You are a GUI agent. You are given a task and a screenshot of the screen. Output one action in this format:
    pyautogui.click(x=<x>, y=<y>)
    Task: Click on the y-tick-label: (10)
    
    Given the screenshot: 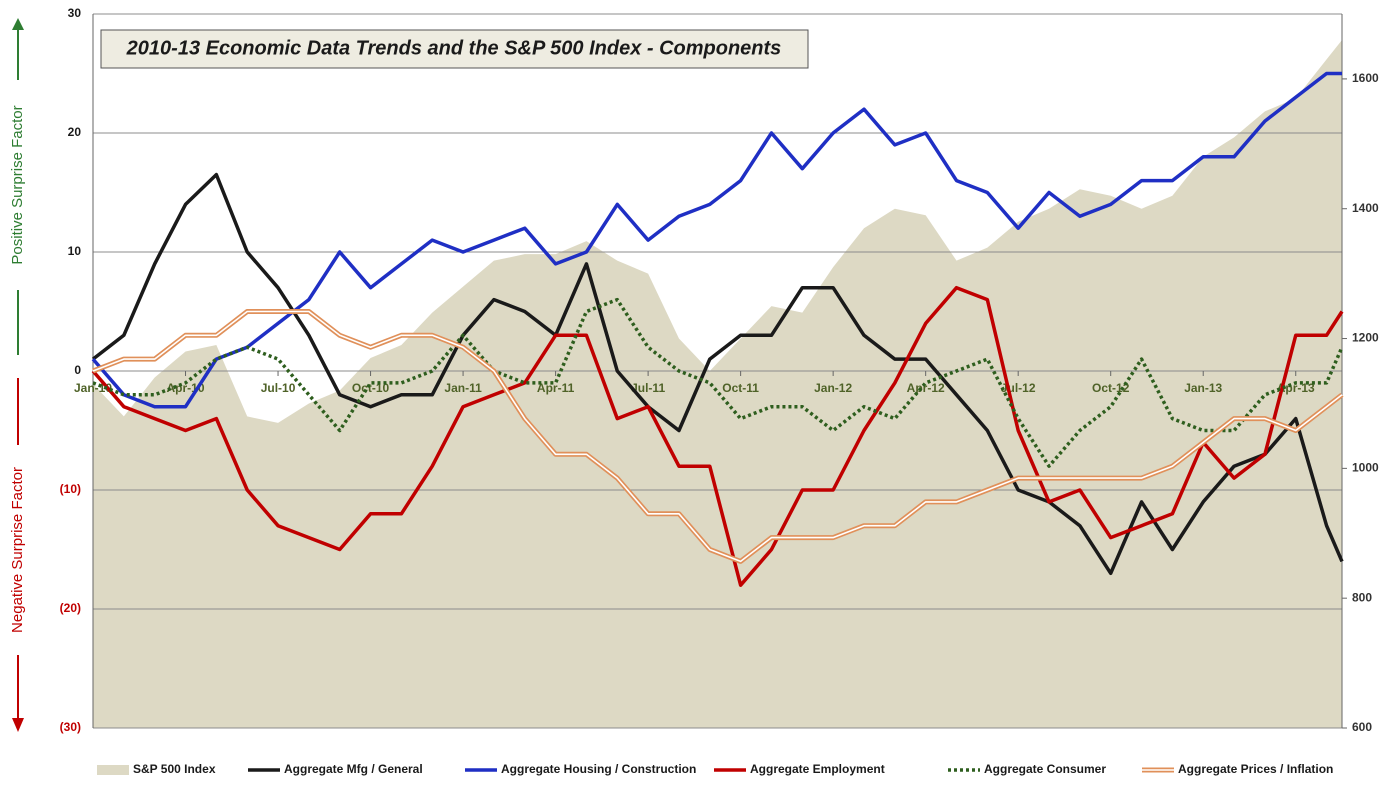 What is the action you would take?
    pyautogui.click(x=70, y=489)
    